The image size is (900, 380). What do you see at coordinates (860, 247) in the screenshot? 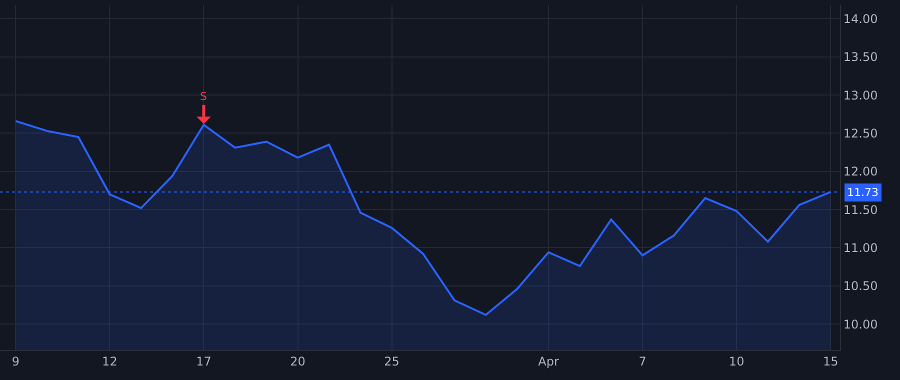
I see `y-tick-label: 11.00` at bounding box center [860, 247].